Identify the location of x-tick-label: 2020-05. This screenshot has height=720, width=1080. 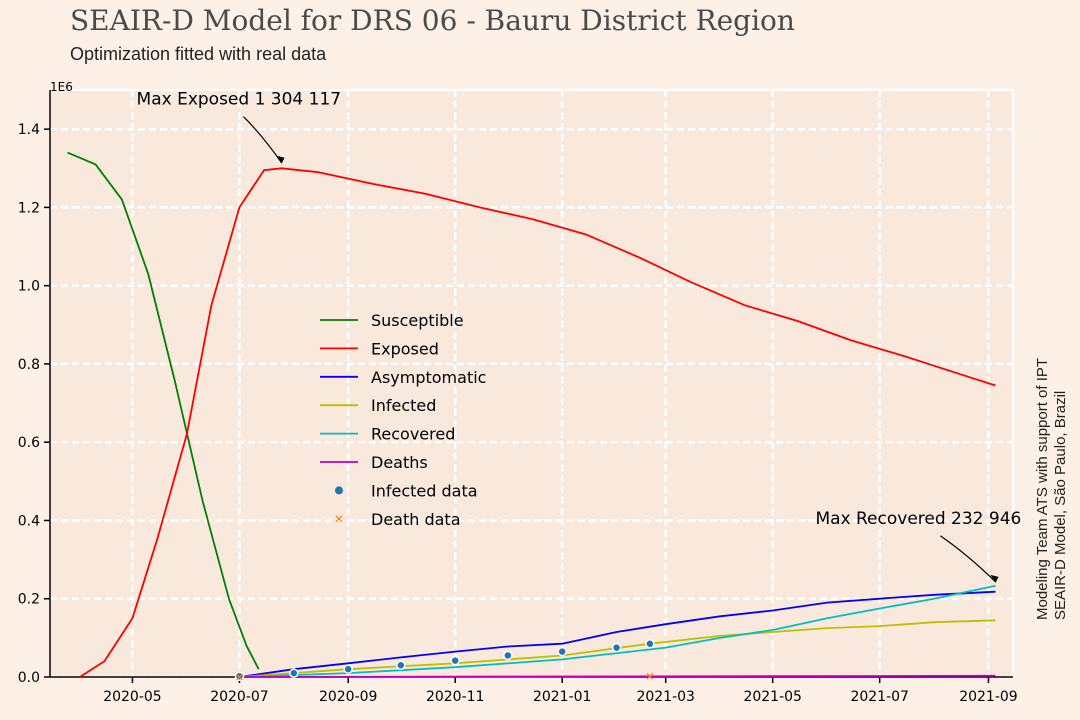
(132, 697).